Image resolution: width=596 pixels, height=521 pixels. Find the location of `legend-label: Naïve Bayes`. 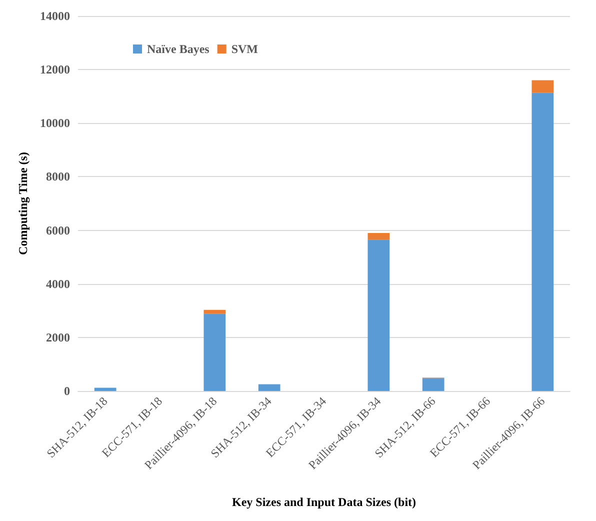

legend-label: Naïve Bayes is located at coordinates (178, 49).